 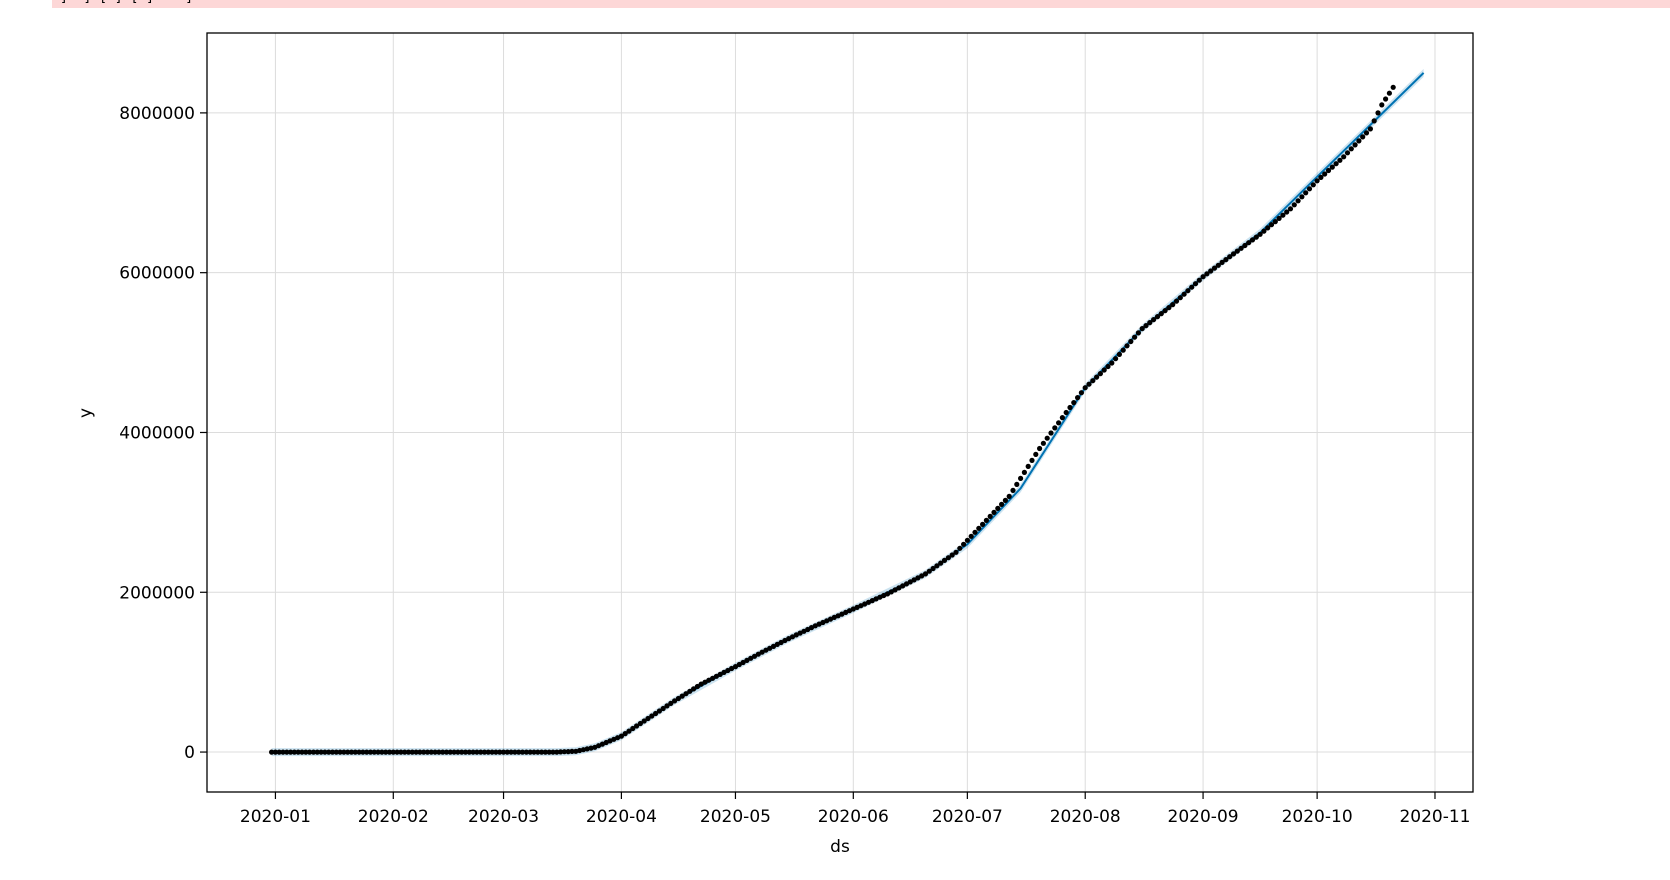 I want to click on y-tick-label: 6000000, so click(x=157, y=274).